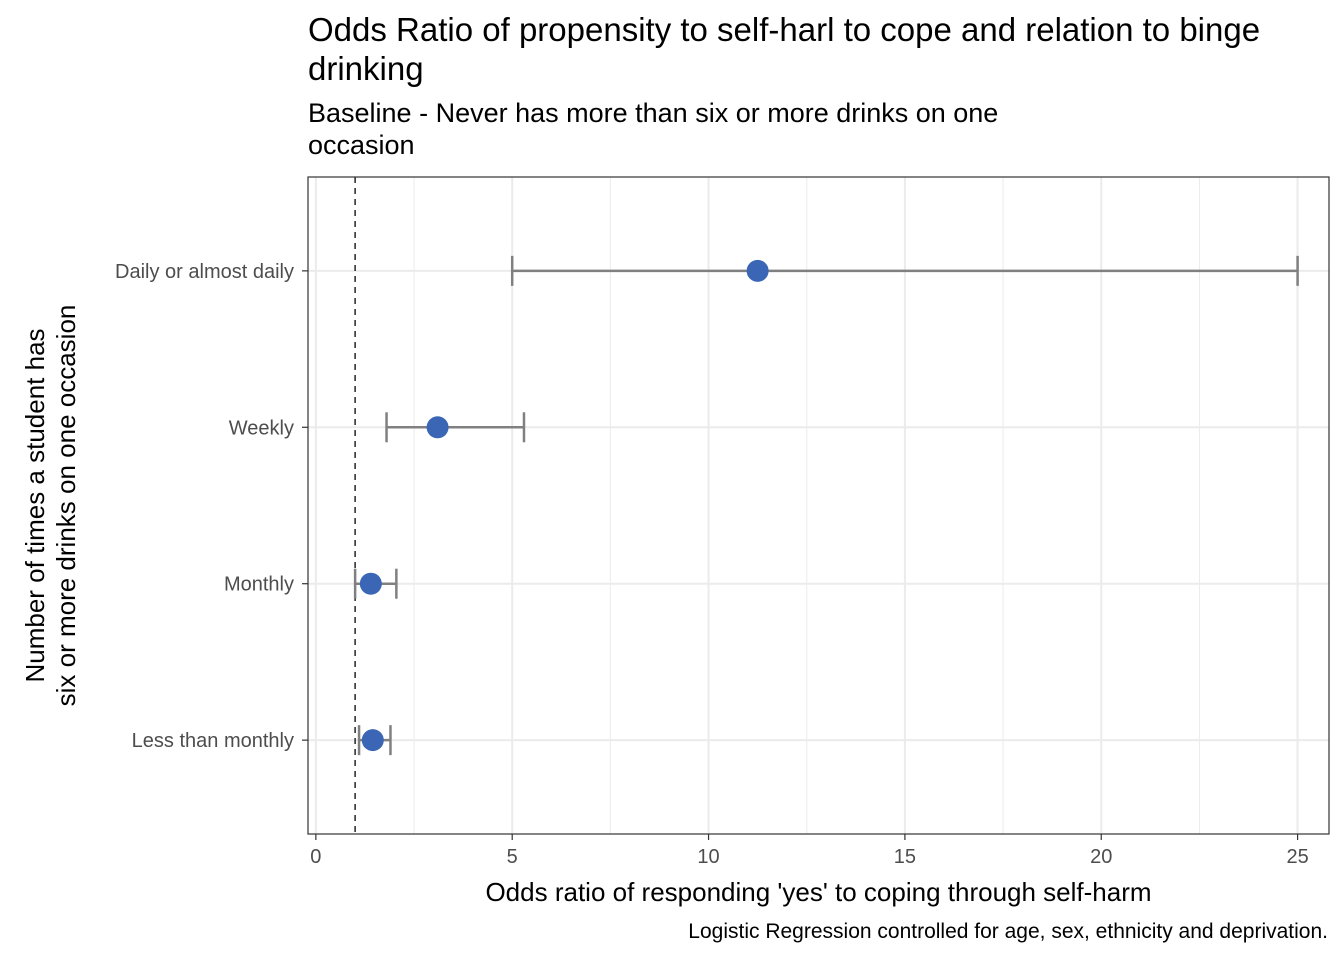 Image resolution: width=1344 pixels, height=960 pixels. Describe the element at coordinates (315, 857) in the screenshot. I see `x-tick-label: 0` at that location.